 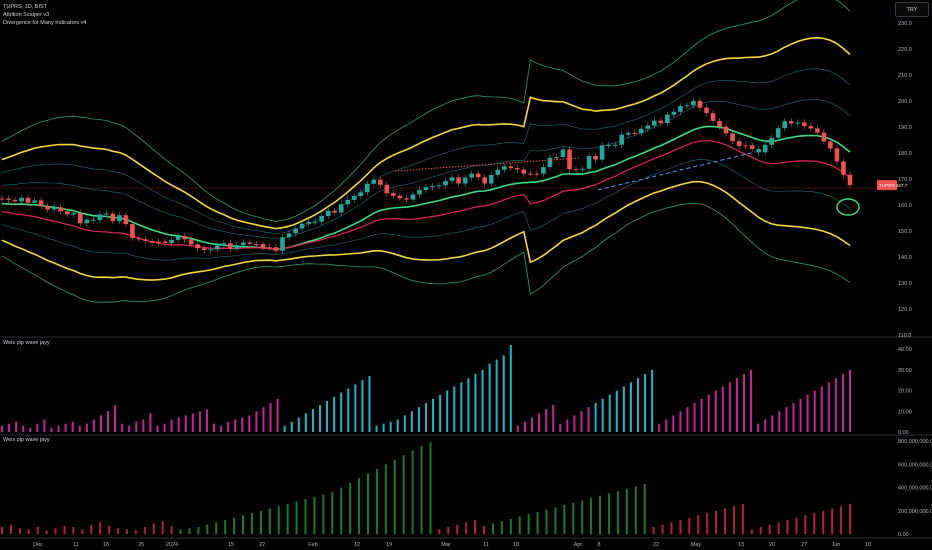 What do you see at coordinates (912, 9) in the screenshot?
I see `currency-button: TRY` at bounding box center [912, 9].